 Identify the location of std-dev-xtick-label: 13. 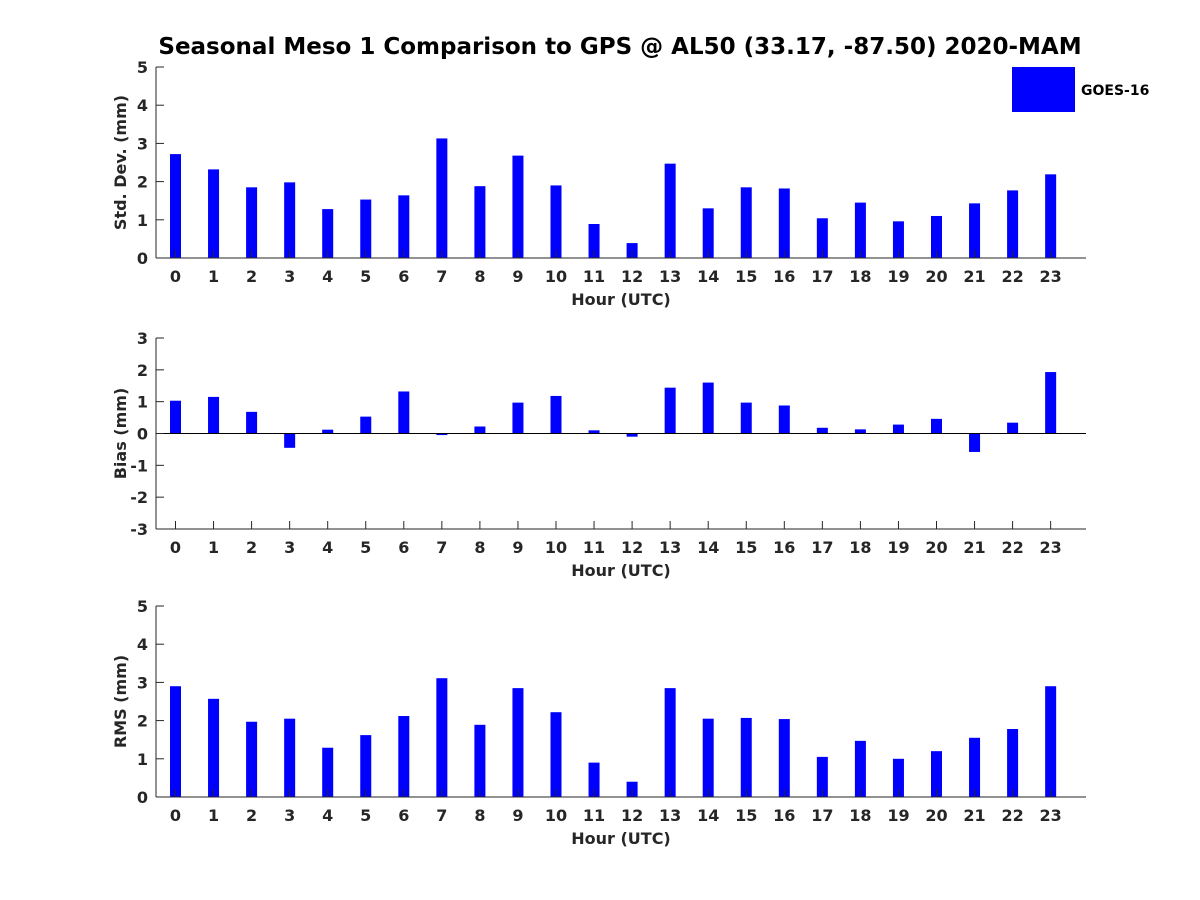
(670, 276).